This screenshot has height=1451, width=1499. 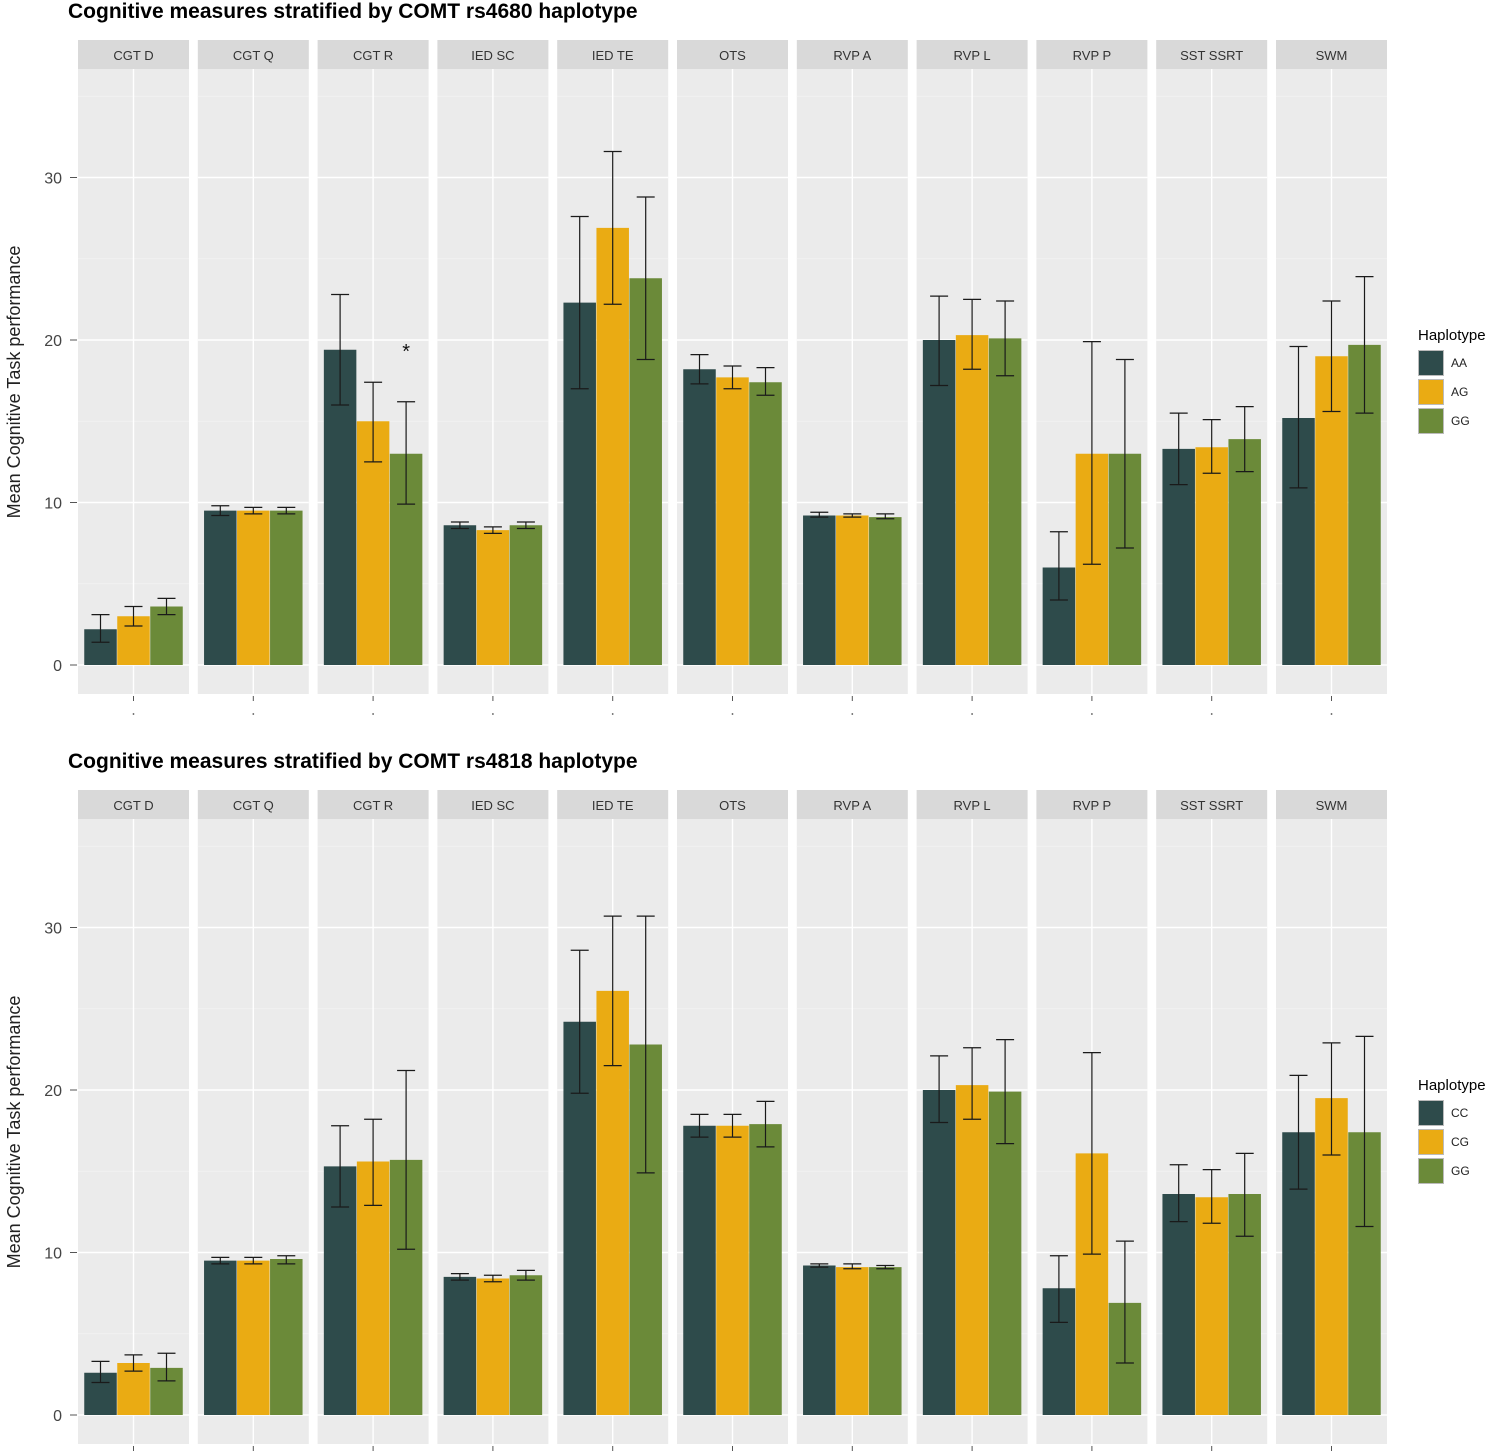 What do you see at coordinates (1460, 1141) in the screenshot?
I see `legend-label: CG` at bounding box center [1460, 1141].